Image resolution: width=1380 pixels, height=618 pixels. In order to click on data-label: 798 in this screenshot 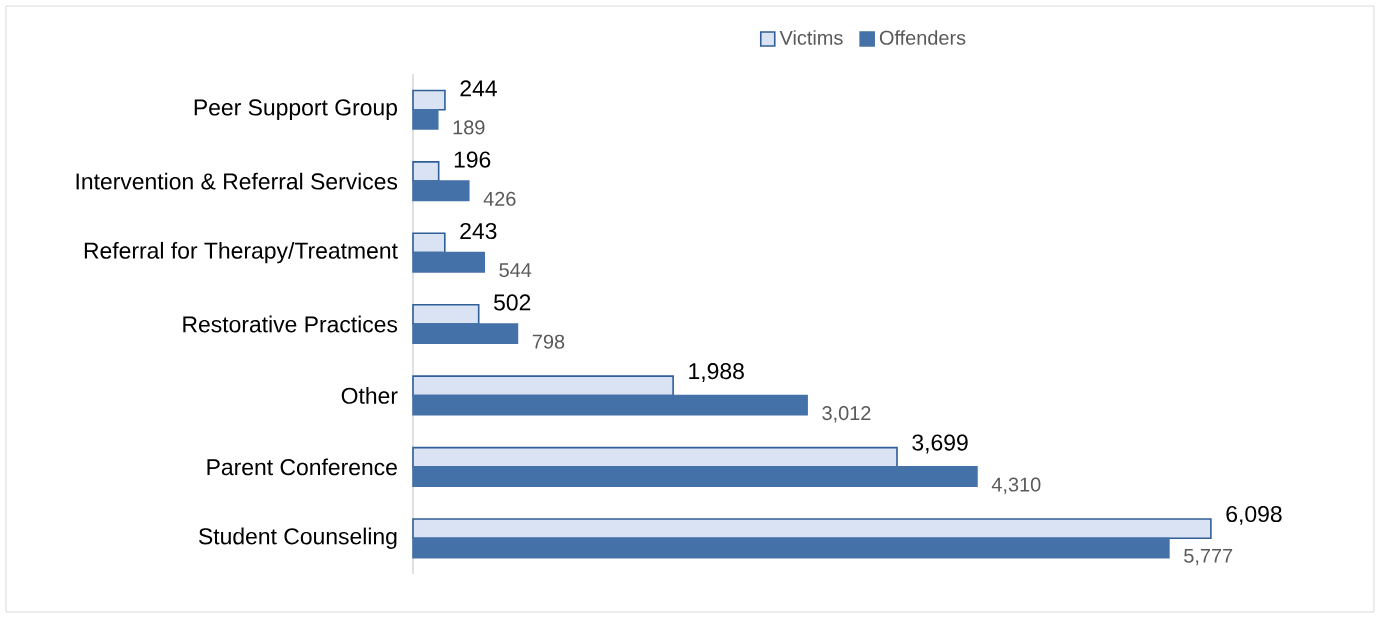, I will do `click(548, 341)`.